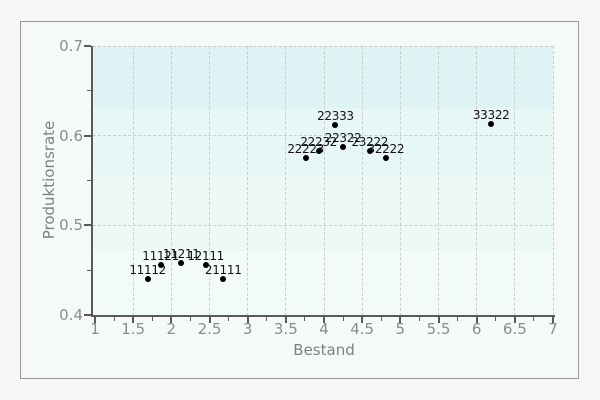  I want to click on data-point-label: 12111, so click(206, 255).